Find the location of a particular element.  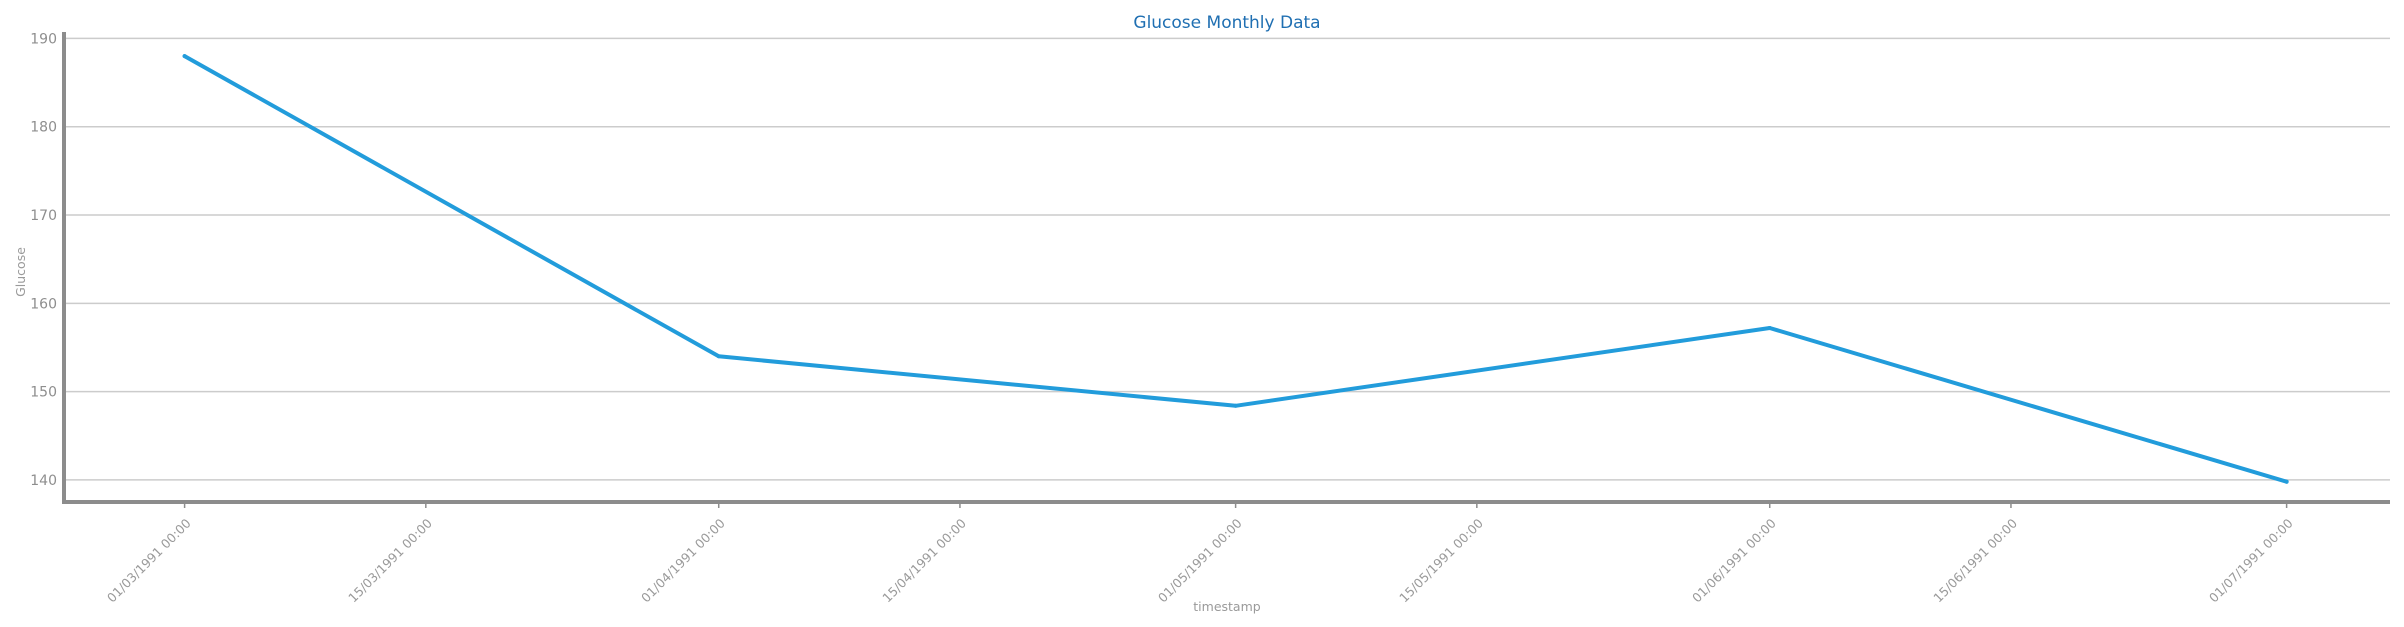

x-tick-label: 01/06/1991 00:00 is located at coordinates (1734, 560).